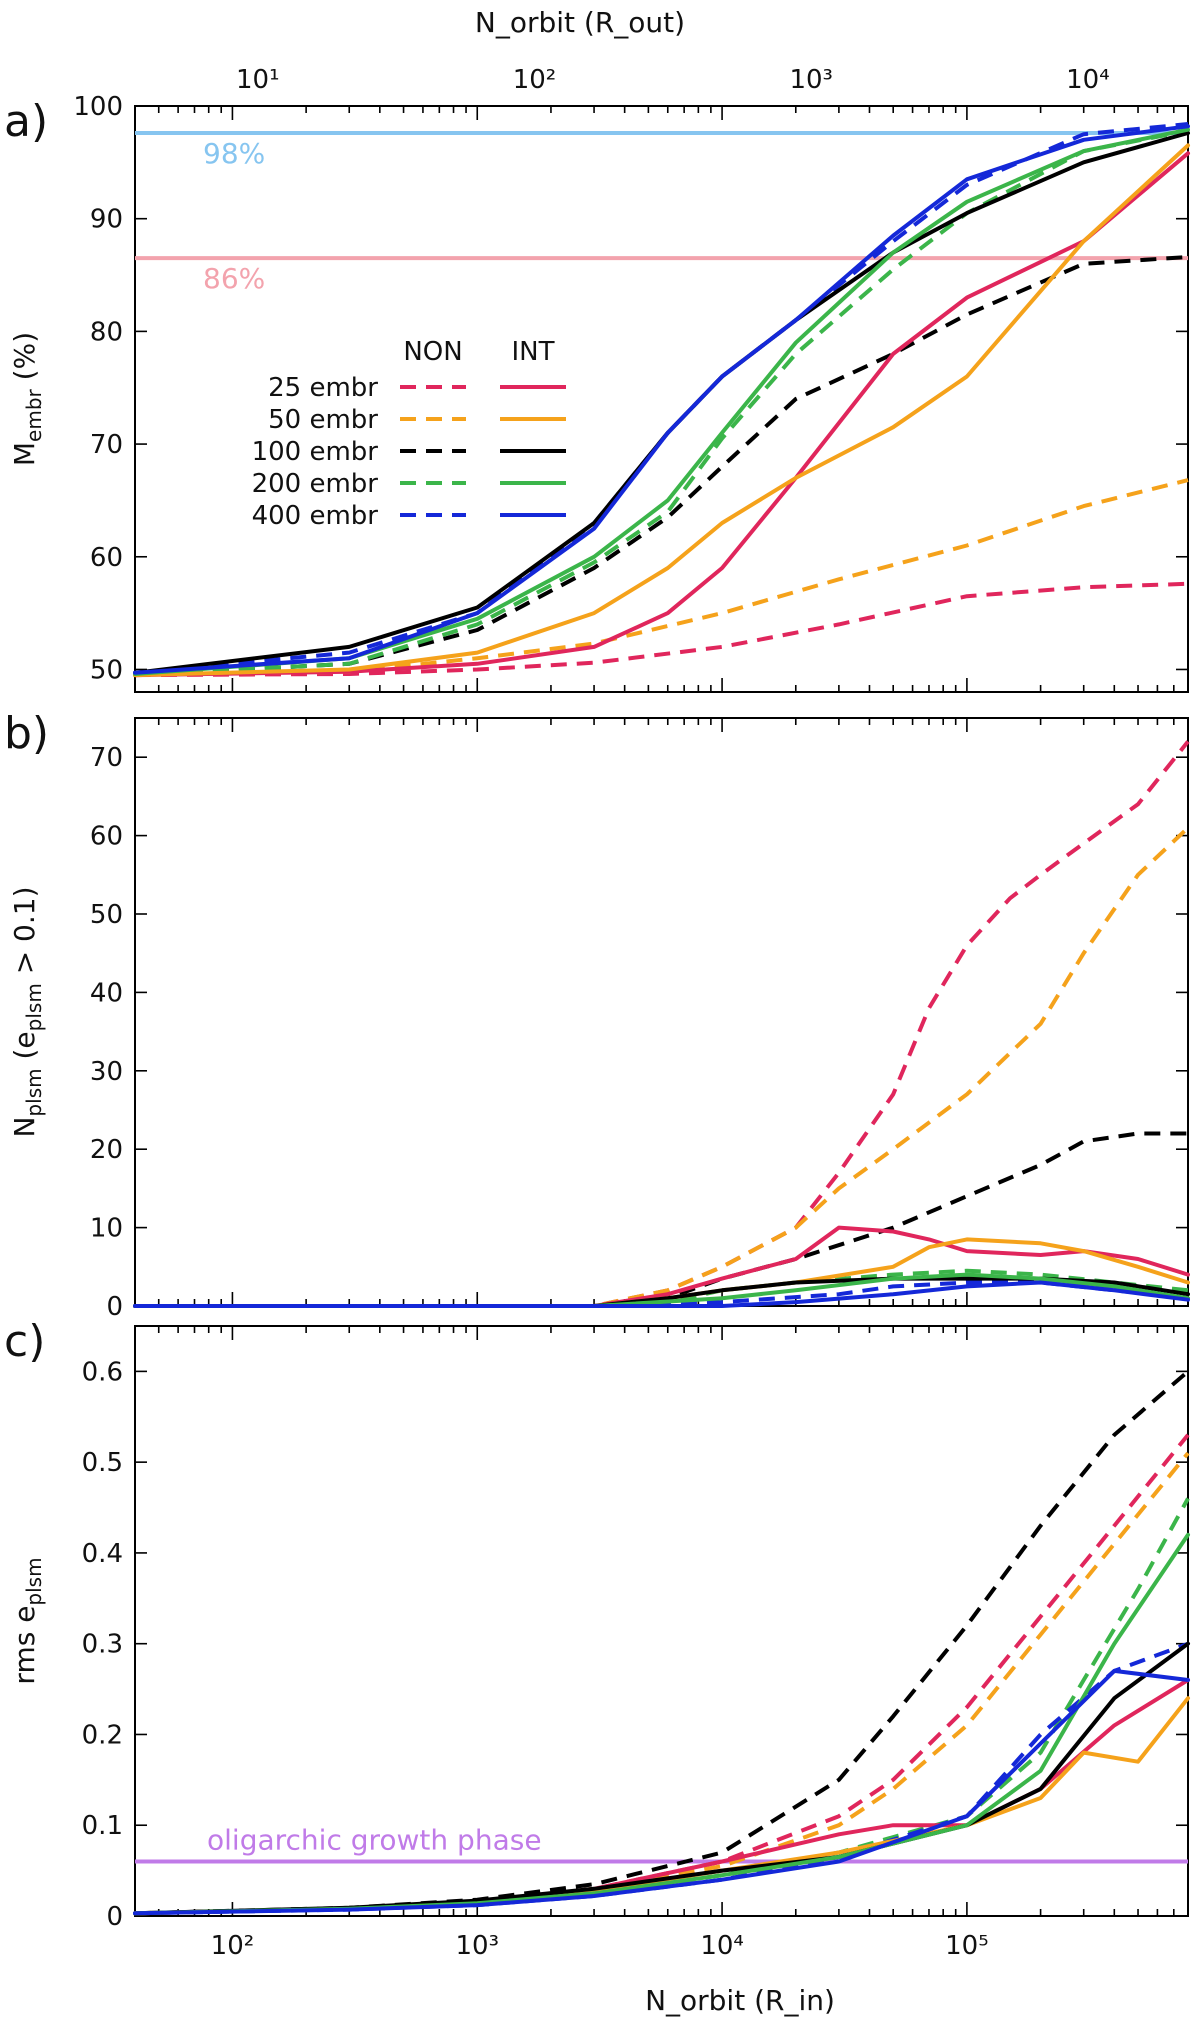 This screenshot has width=1200, height=2029. What do you see at coordinates (26, 733) in the screenshot?
I see `panel-label: b)` at bounding box center [26, 733].